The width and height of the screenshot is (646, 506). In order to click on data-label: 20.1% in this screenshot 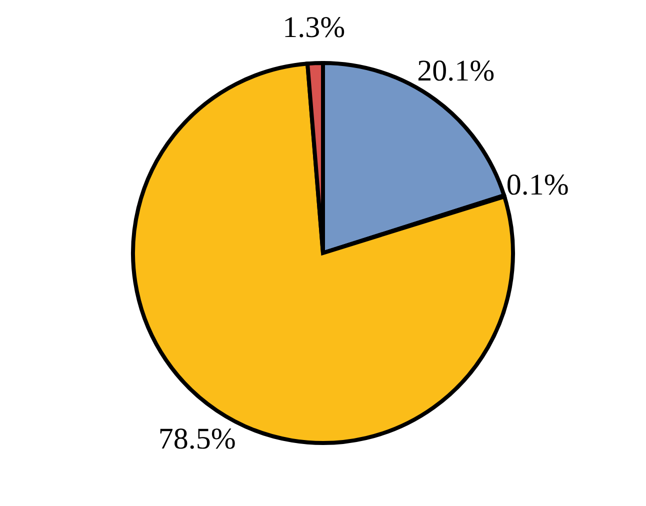, I will do `click(456, 71)`.